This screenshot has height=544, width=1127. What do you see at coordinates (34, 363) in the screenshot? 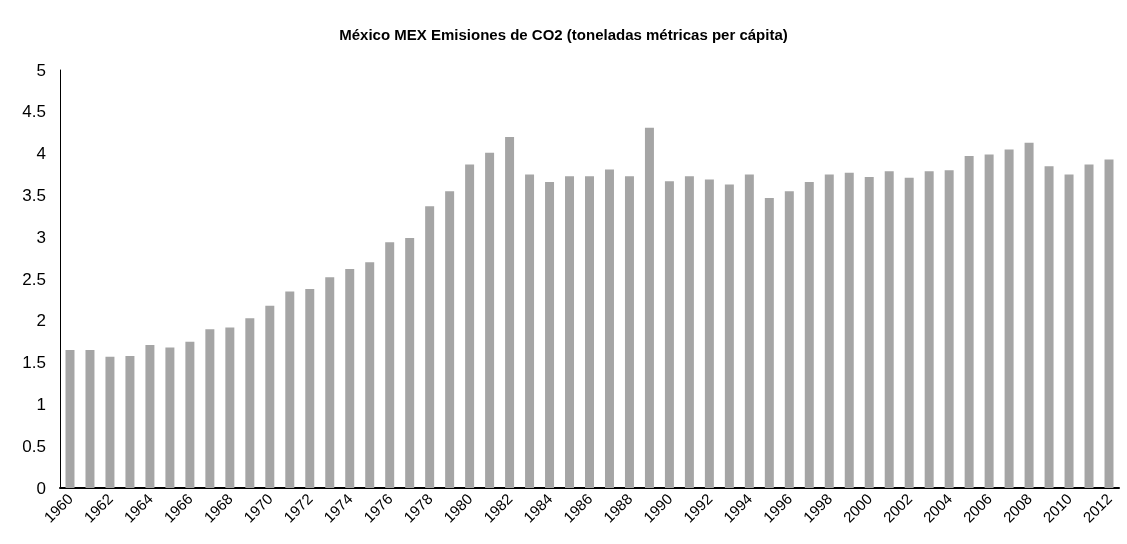
I see `y-tick-label: 1.5` at bounding box center [34, 363].